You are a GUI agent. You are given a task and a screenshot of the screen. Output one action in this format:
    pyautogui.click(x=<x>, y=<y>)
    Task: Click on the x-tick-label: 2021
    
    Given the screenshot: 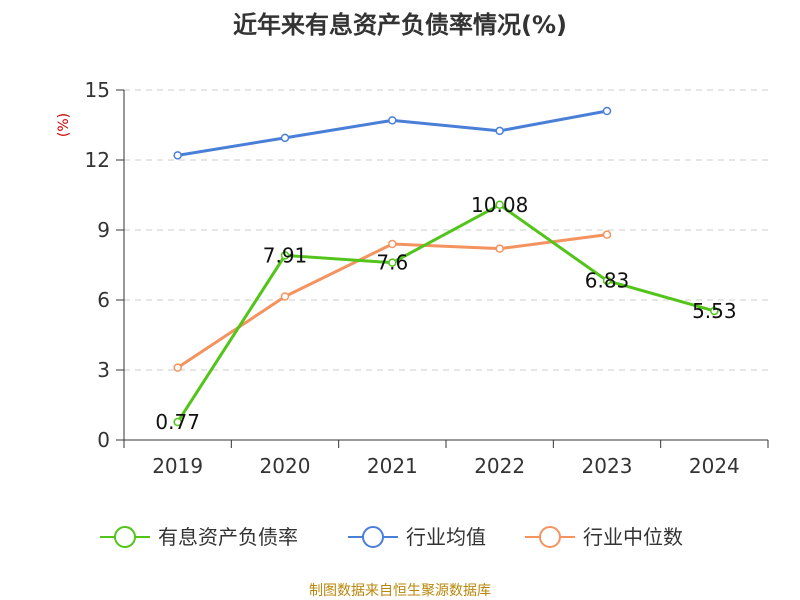 What is the action you would take?
    pyautogui.click(x=392, y=466)
    